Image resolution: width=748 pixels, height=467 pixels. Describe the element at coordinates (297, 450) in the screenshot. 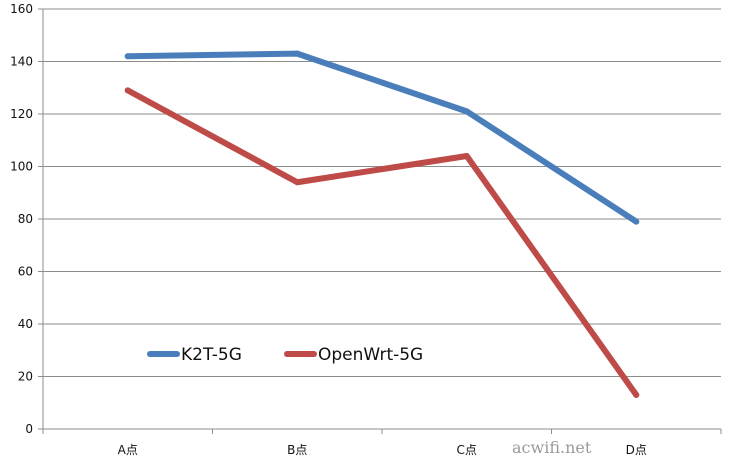

I see `x-tick-label: B点` at that location.